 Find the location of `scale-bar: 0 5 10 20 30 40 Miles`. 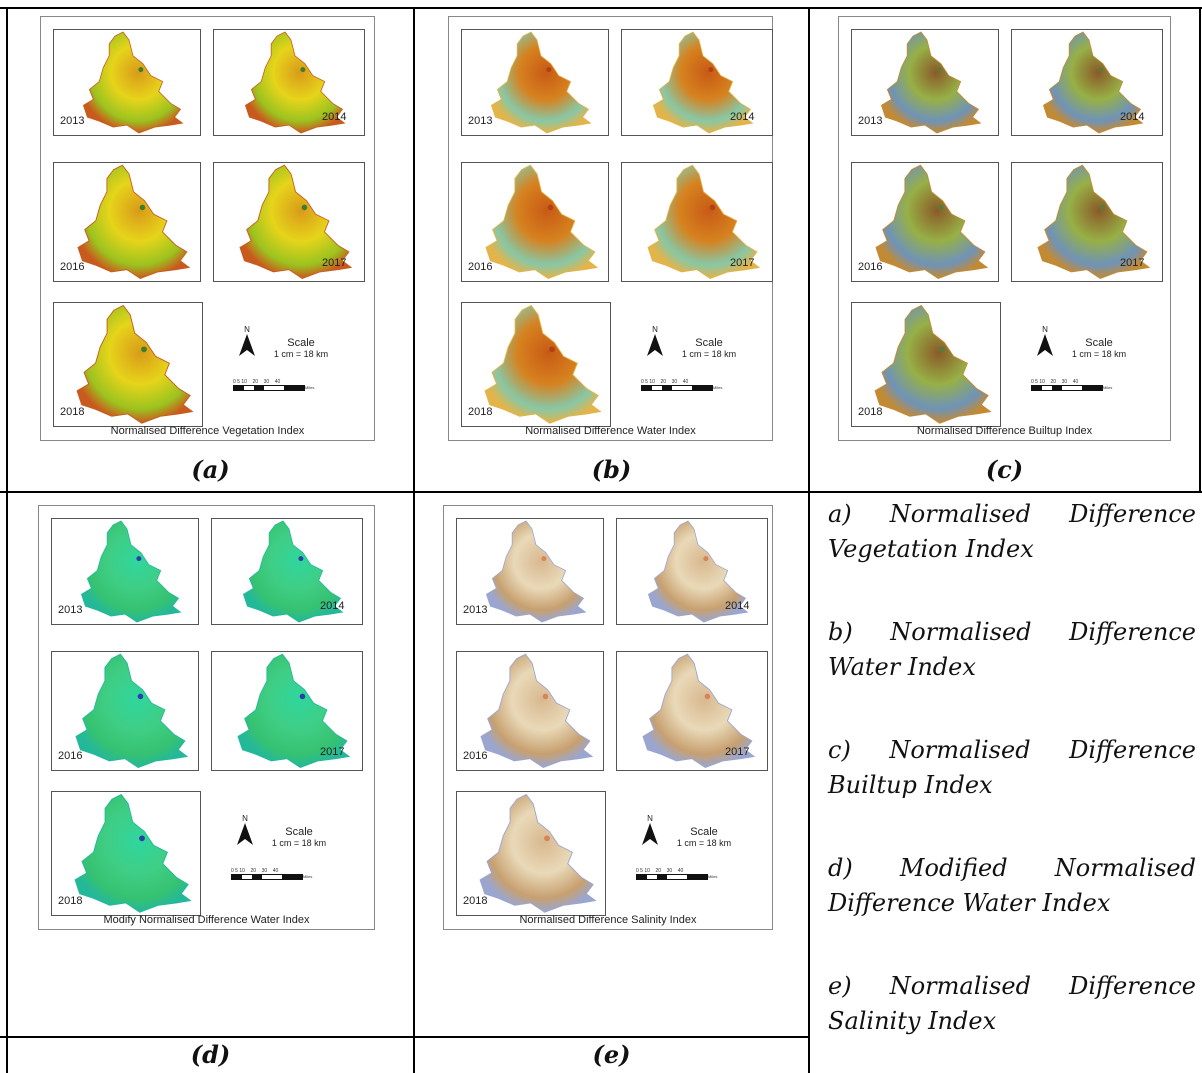

scale-bar: 0 5 10 20 30 40 Miles is located at coordinates (681, 876).